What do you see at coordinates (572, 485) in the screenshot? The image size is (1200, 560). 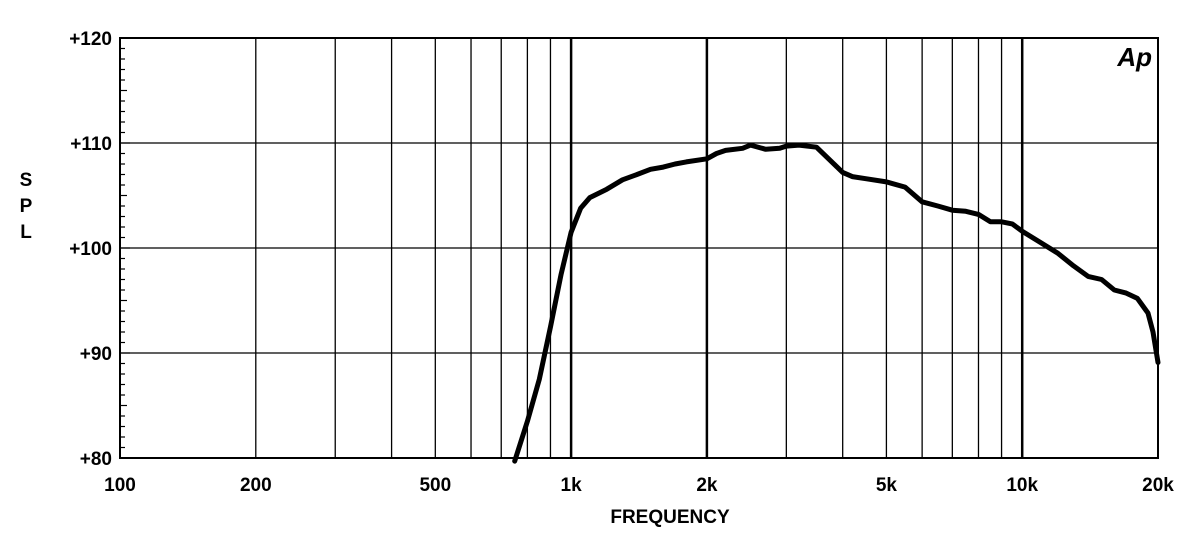 I see `x-tick-label: 1k` at bounding box center [572, 485].